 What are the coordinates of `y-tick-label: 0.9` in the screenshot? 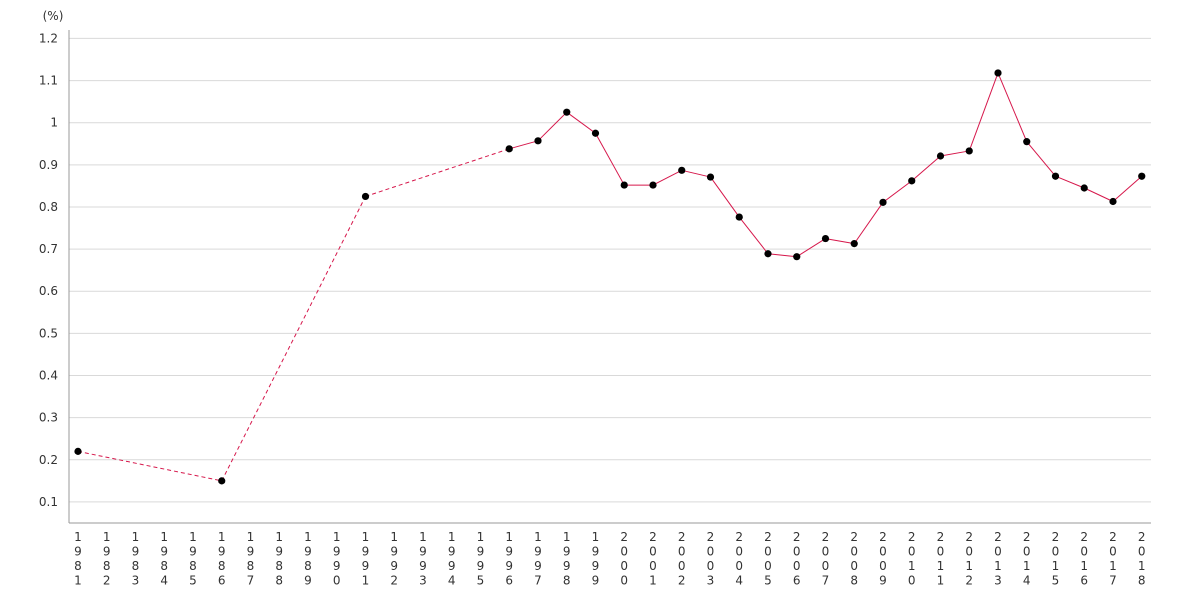 It's located at (48, 165).